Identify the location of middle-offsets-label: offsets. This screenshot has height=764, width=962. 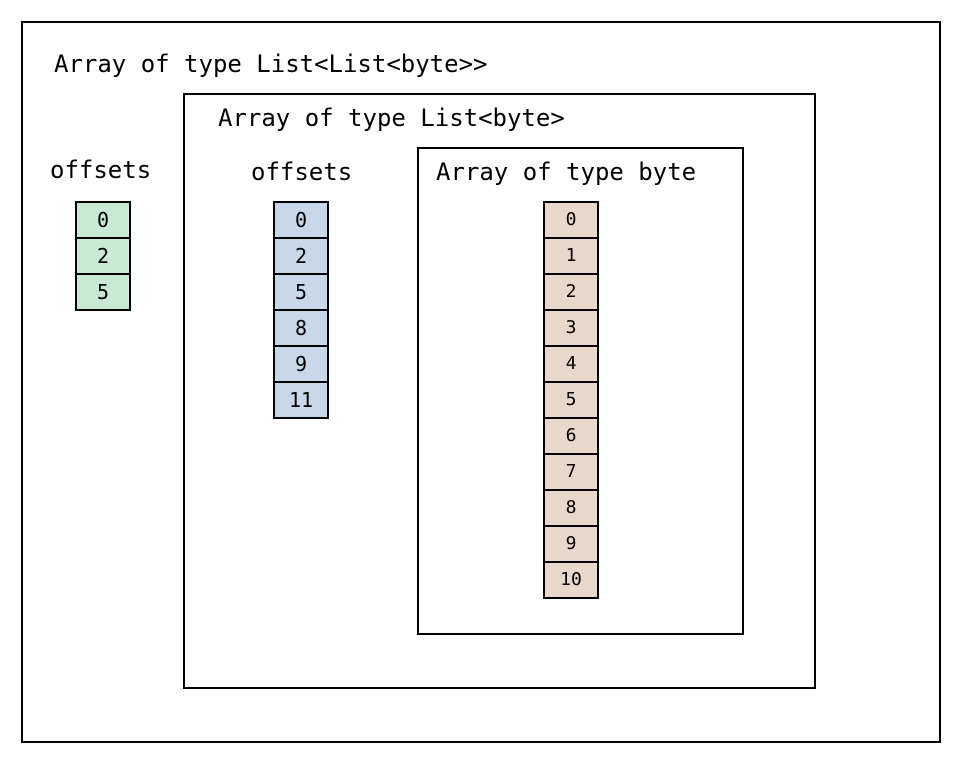
(302, 172).